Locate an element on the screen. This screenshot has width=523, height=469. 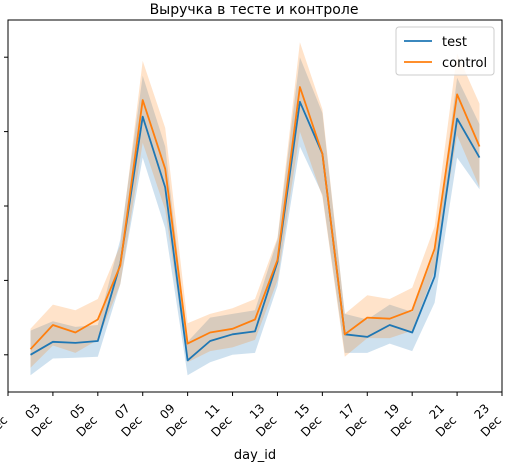
y-axis is located at coordinates (6, 206).